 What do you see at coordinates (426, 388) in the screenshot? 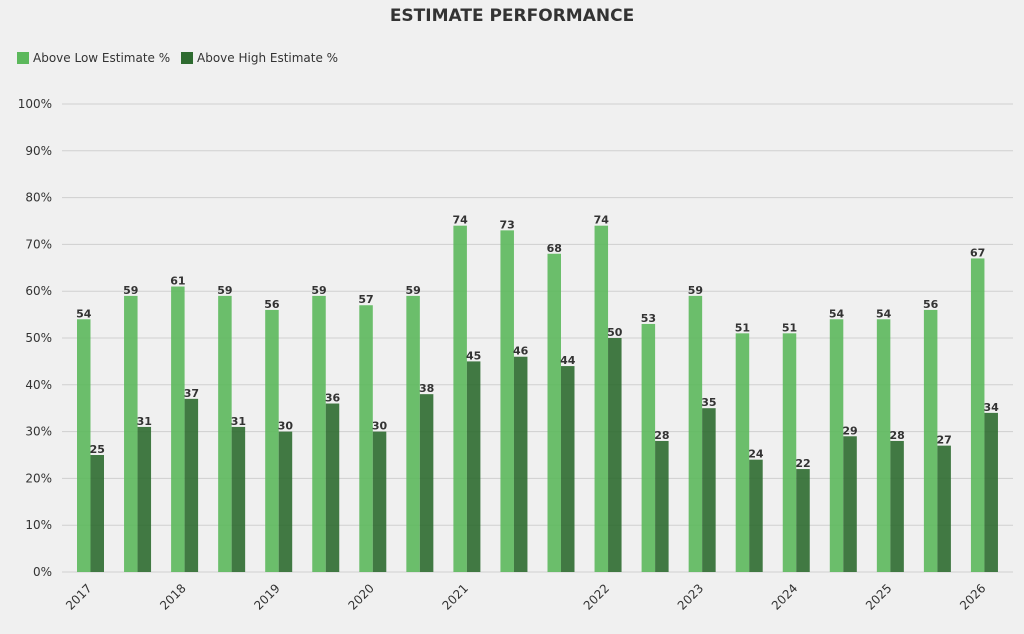
I see `data-label-high: 38` at bounding box center [426, 388].